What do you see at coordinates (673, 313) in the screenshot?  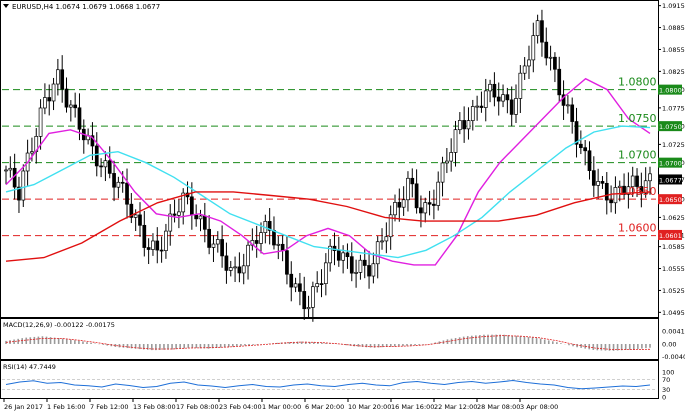 I see `price-tick-label: 1.0495` at bounding box center [673, 313].